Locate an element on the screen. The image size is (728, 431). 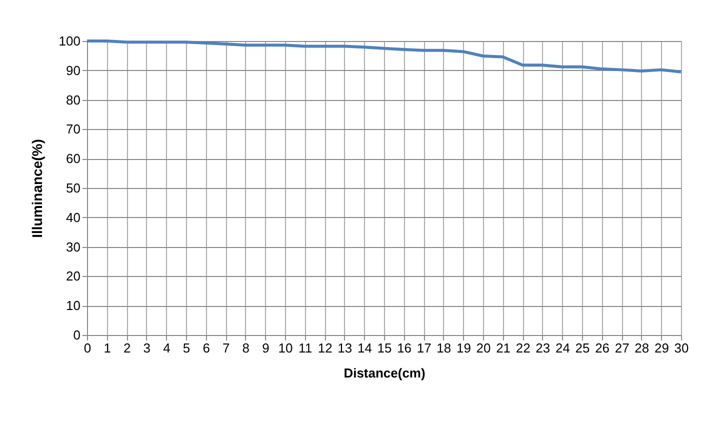
x-tick-label: 1 is located at coordinates (107, 348).